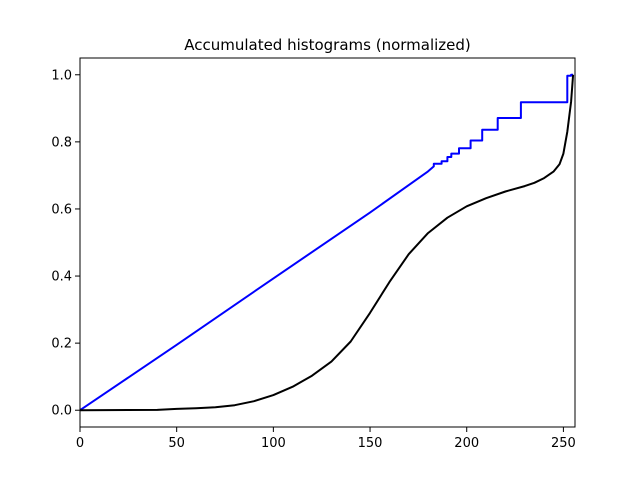 This screenshot has height=481, width=637. Describe the element at coordinates (61, 277) in the screenshot. I see `y-tick-label: 0.4` at that location.